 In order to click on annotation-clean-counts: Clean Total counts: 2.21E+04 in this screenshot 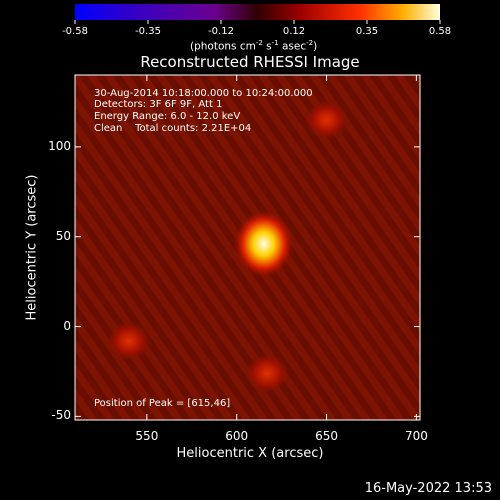, I will do `click(173, 128)`.